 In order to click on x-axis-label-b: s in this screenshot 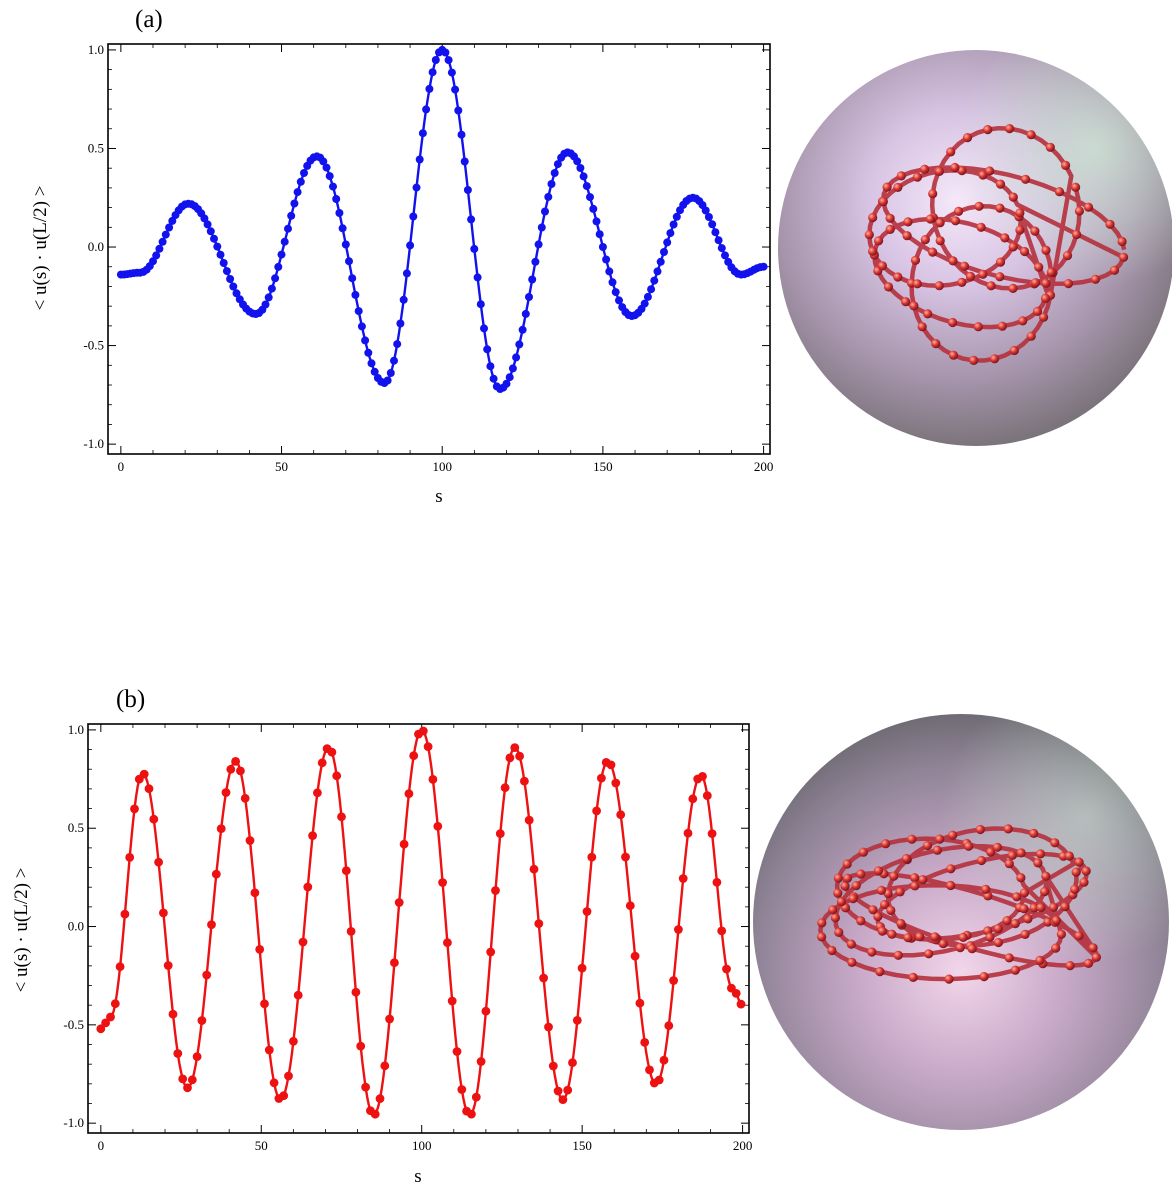, I will do `click(417, 1176)`.